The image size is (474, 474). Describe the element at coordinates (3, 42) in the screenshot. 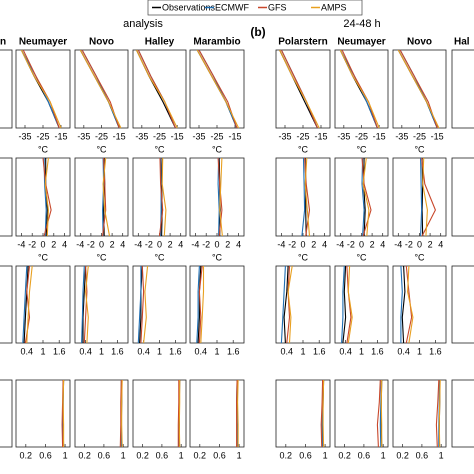

I see `station-name: n` at that location.